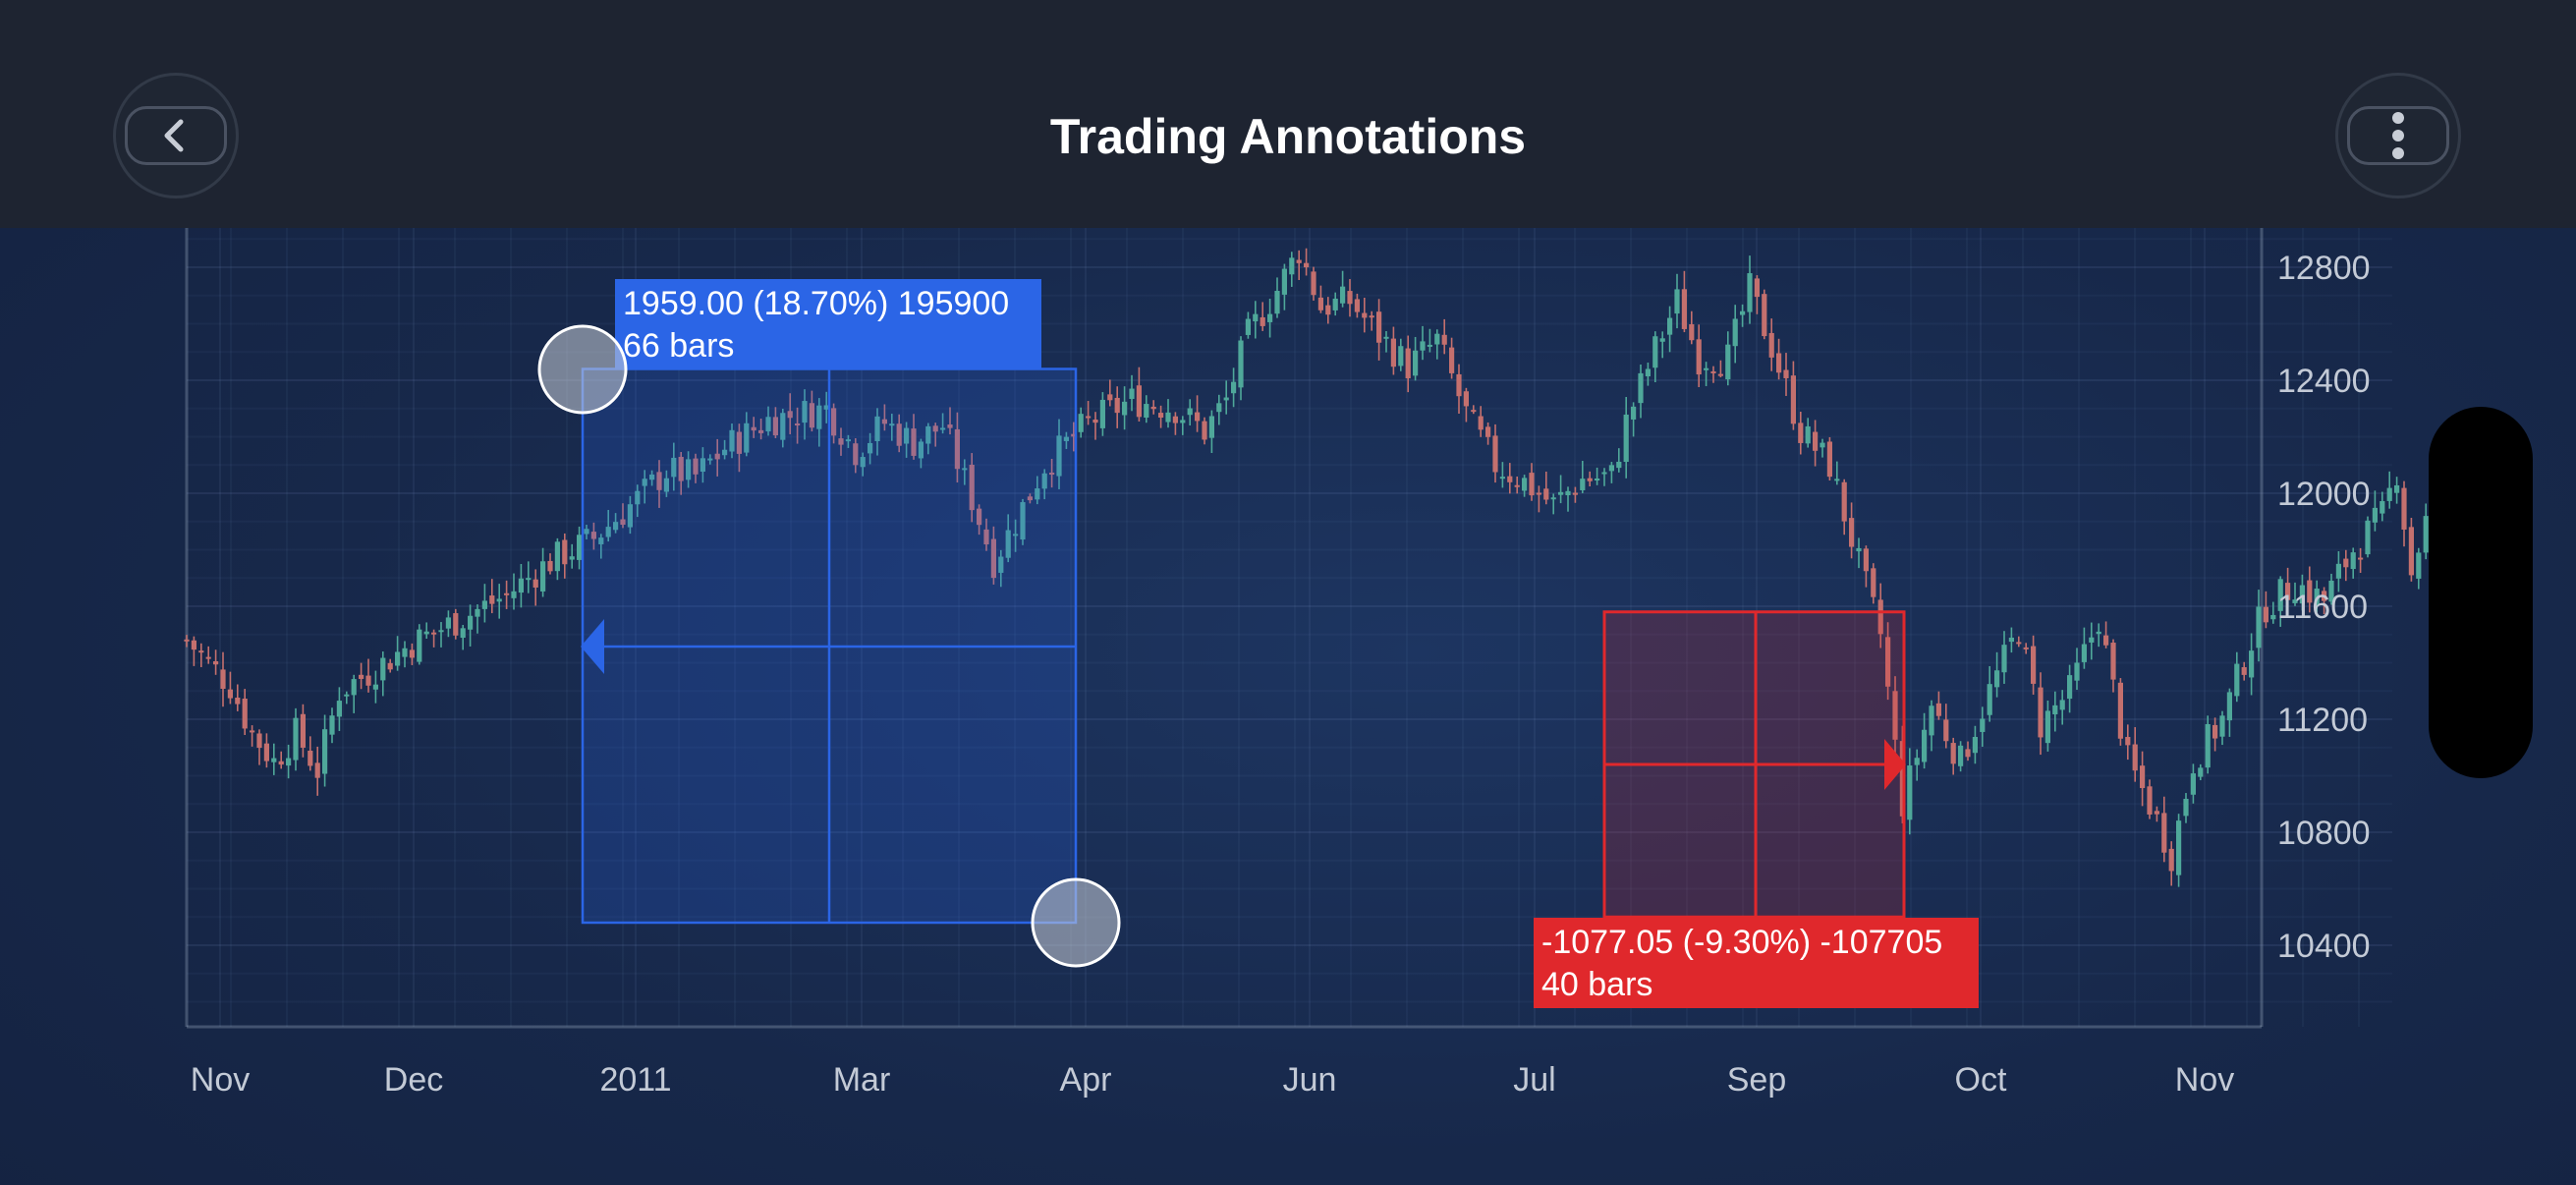 This screenshot has width=2576, height=1185. What do you see at coordinates (2324, 608) in the screenshot?
I see `price-axis: 10400 10800 11200 11600 12000 12400 12800` at bounding box center [2324, 608].